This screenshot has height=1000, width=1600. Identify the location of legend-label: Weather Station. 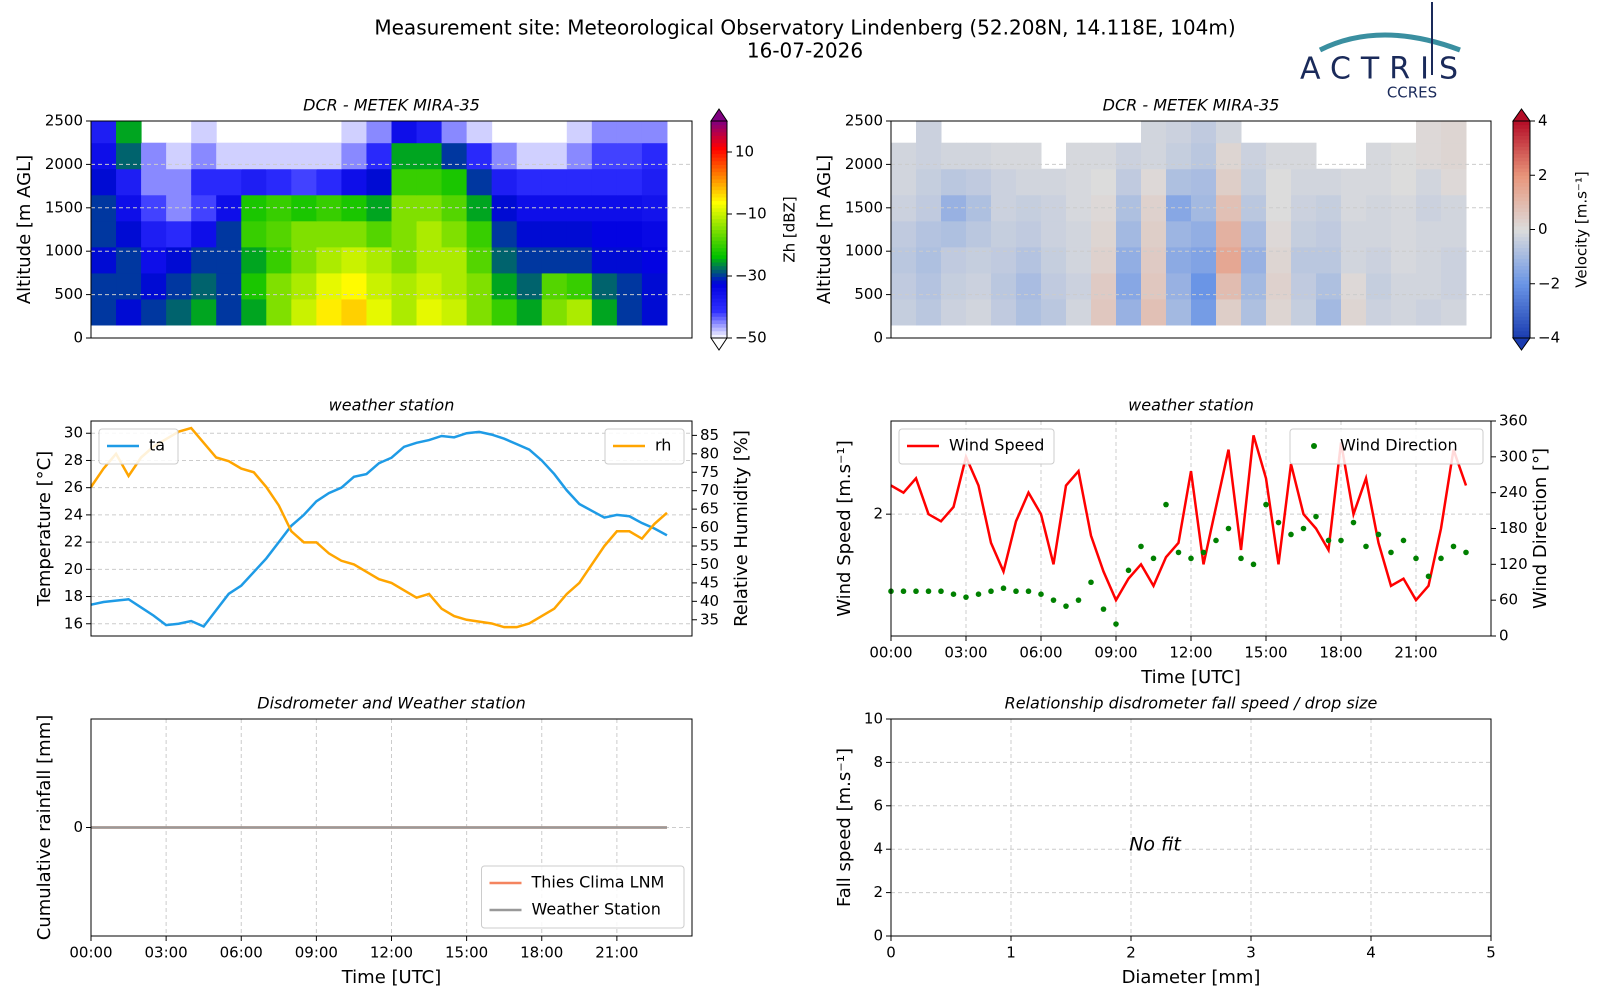
(596, 909).